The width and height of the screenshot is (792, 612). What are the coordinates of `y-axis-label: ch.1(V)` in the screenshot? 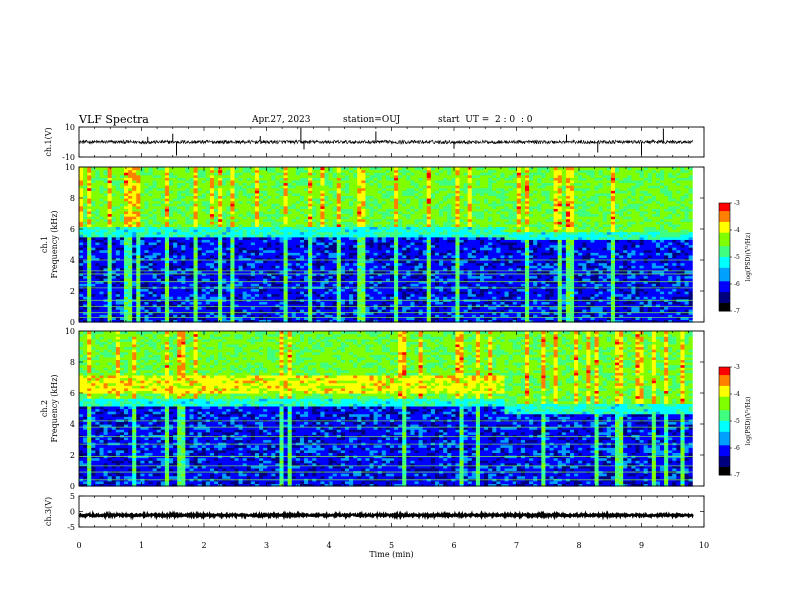 It's located at (48, 141).